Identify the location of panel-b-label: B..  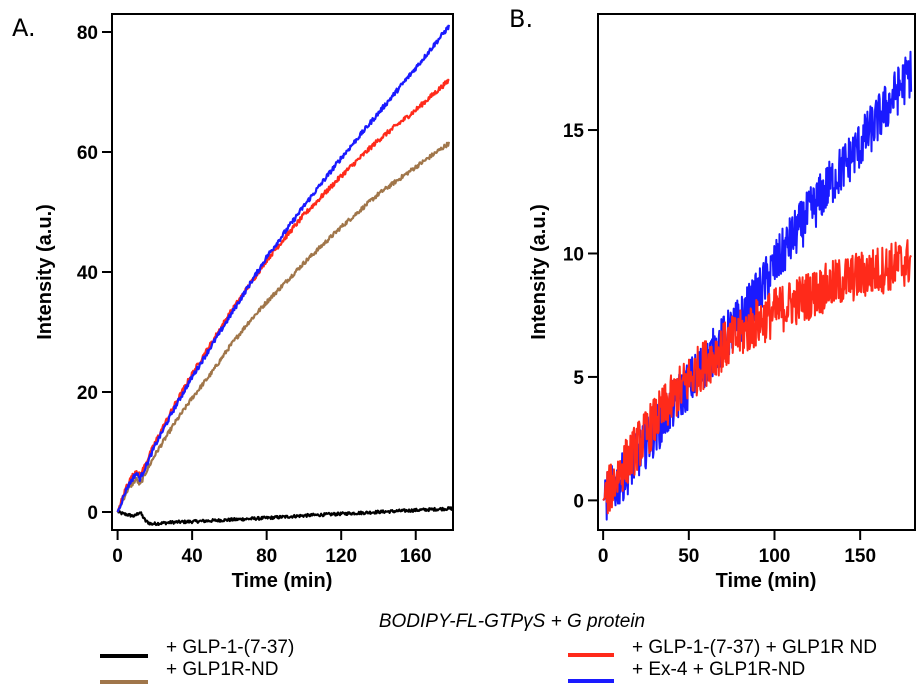
(521, 19).